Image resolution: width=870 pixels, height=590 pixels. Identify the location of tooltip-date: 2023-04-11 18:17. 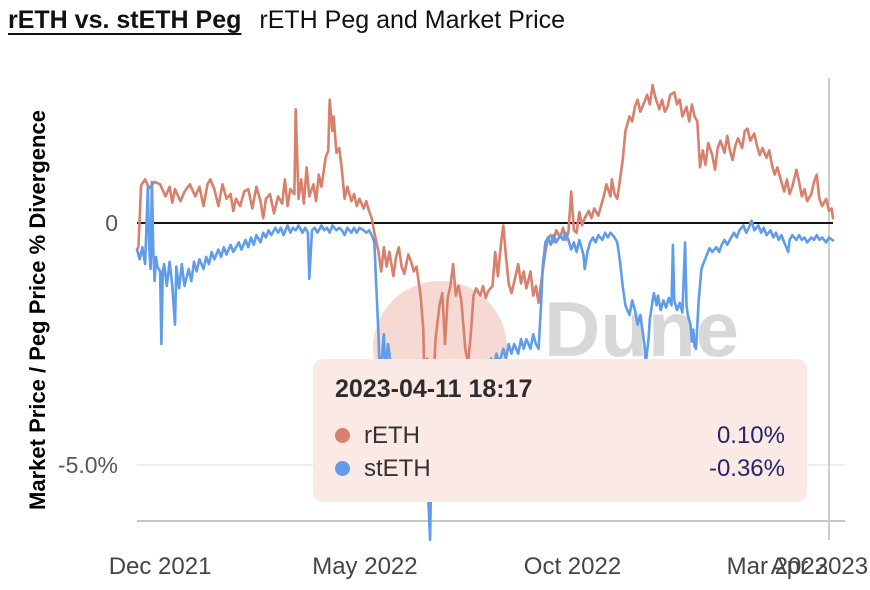
(434, 389).